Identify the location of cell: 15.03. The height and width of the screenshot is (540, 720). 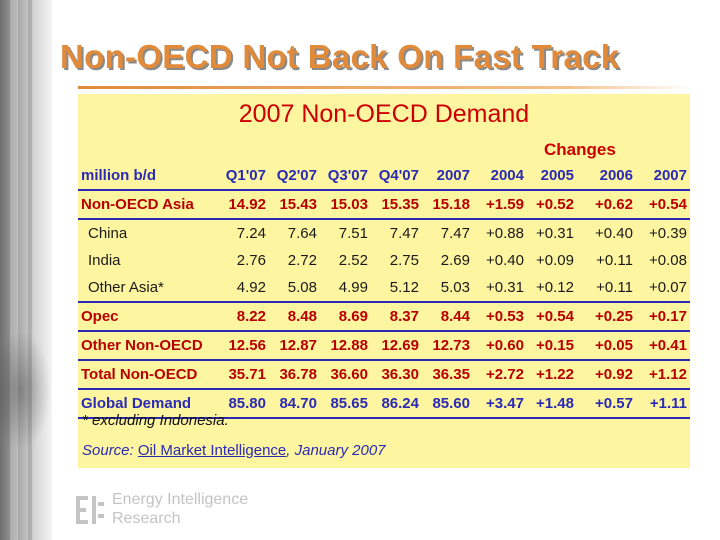
(345, 205).